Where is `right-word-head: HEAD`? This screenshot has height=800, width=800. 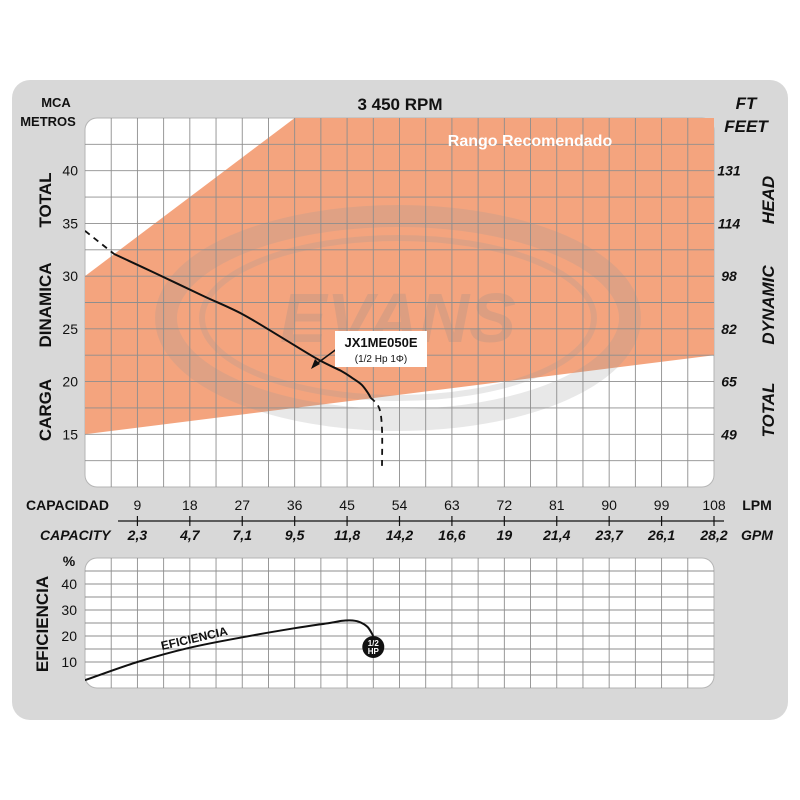 right-word-head: HEAD is located at coordinates (768, 200).